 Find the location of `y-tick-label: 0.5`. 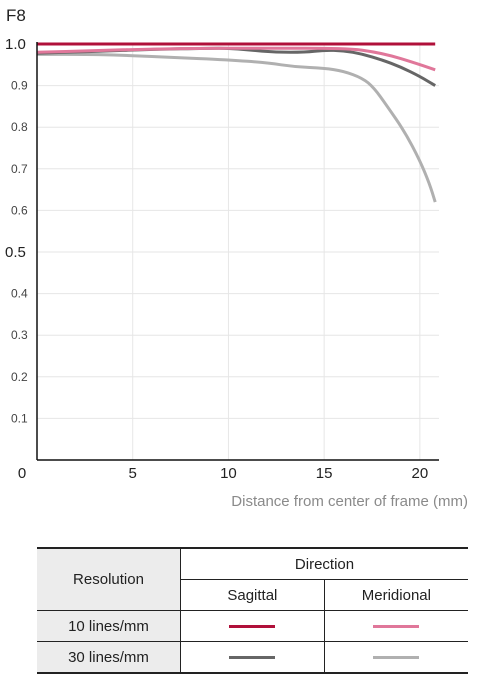

y-tick-label: 0.5 is located at coordinates (15, 252).